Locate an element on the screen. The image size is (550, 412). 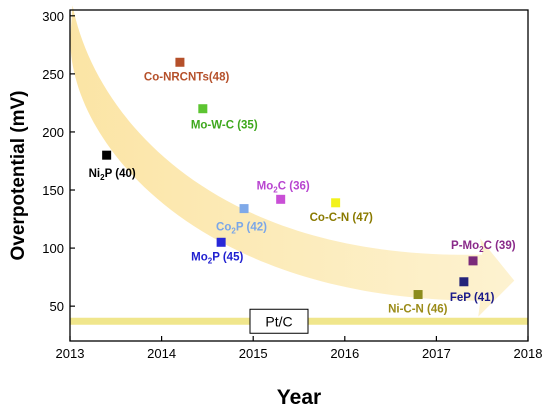
pt-c-label: Pt/C is located at coordinates (278, 321).